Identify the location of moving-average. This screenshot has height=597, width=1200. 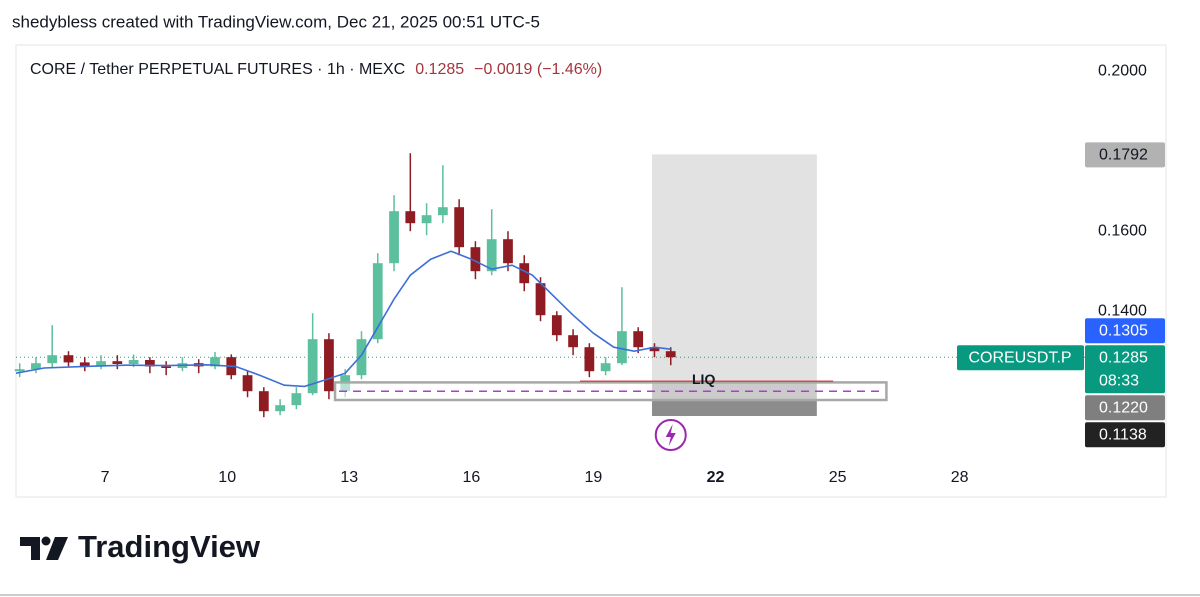
(343, 319).